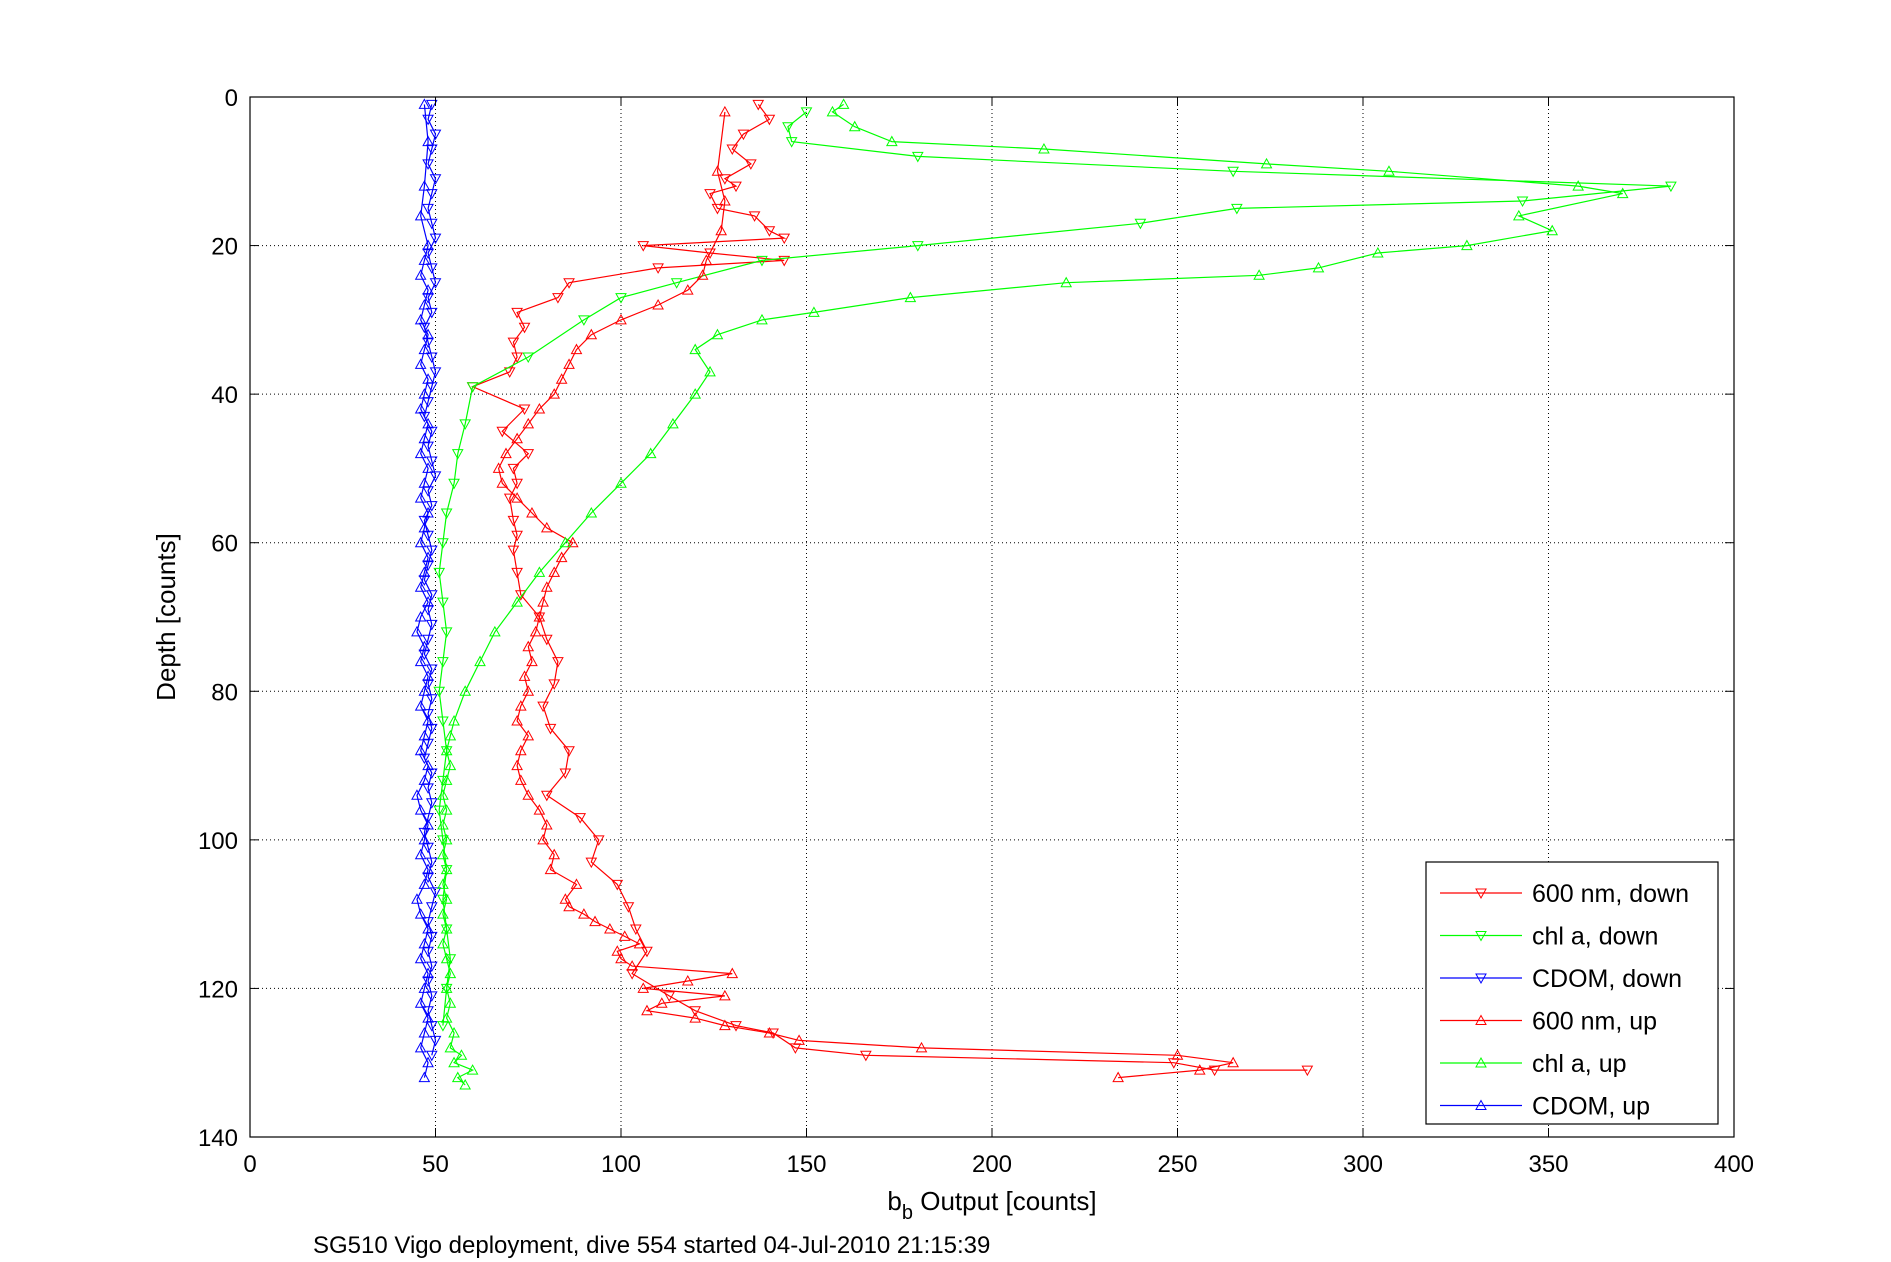 The height and width of the screenshot is (1262, 1891). What do you see at coordinates (231, 98) in the screenshot?
I see `y-tick-label: 0` at bounding box center [231, 98].